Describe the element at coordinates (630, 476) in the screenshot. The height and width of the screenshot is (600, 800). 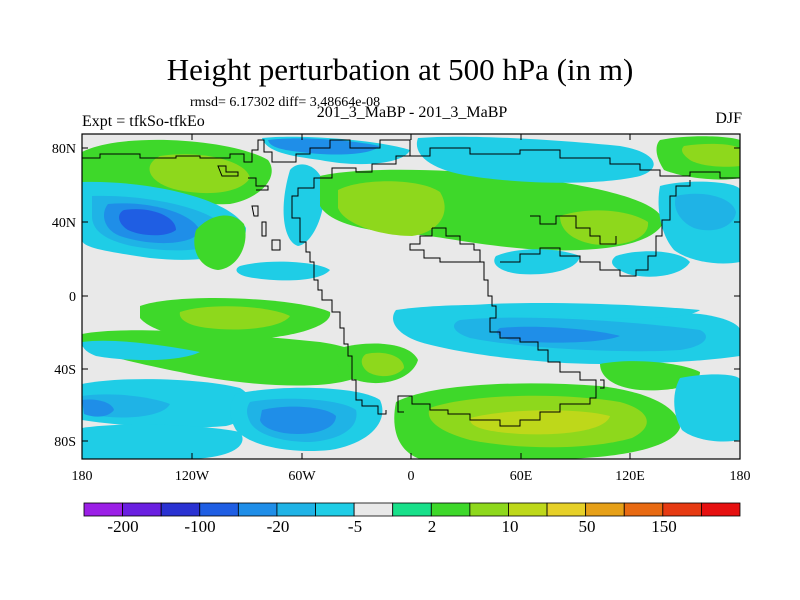
I see `x-tick-label: 120E` at that location.